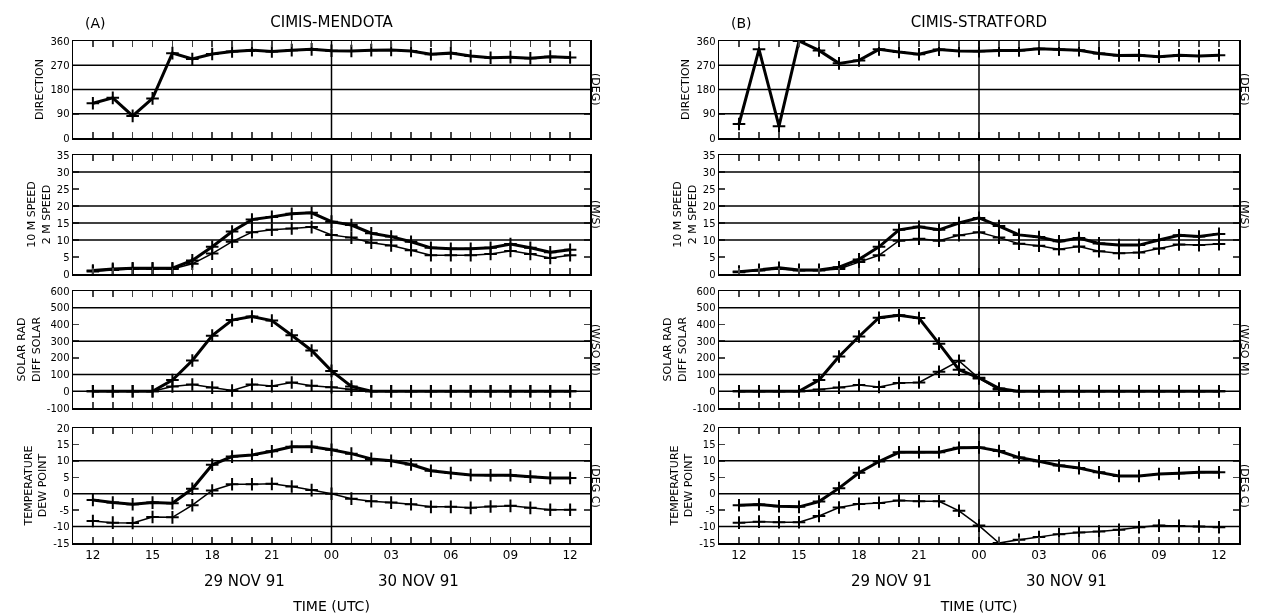 The image size is (1277, 615). Describe the element at coordinates (332, 22) in the screenshot. I see `chart-title: CIMIS-MENDOTA` at that location.